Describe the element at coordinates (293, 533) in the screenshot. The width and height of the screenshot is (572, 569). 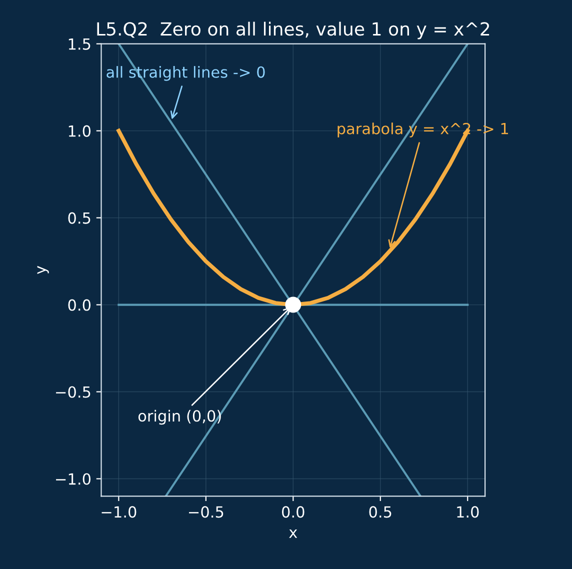
I see `x-axis-title: x` at that location.